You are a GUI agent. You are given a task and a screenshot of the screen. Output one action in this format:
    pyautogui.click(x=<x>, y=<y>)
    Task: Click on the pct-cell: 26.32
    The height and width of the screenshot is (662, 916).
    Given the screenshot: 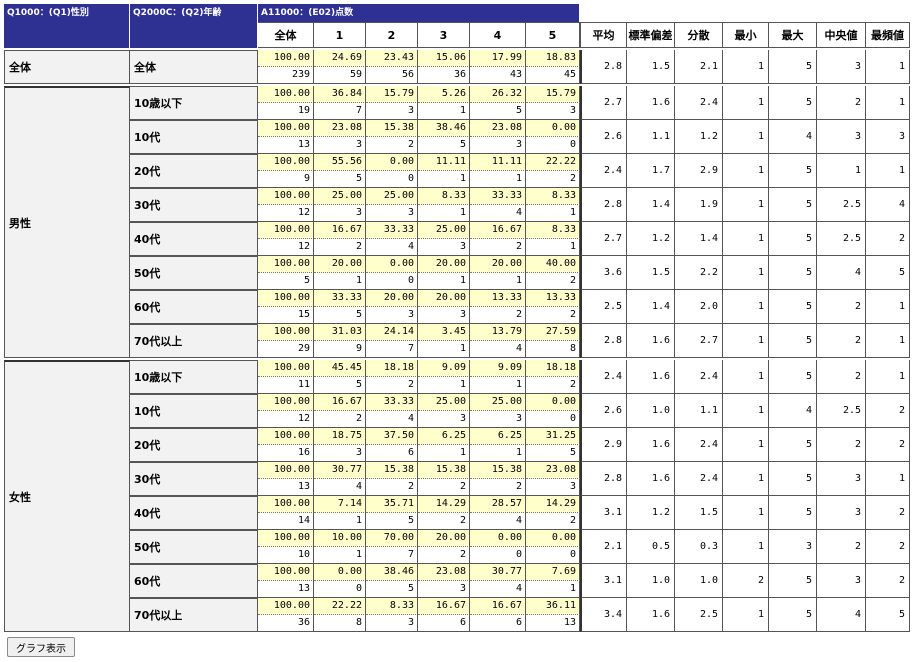 What is the action you would take?
    pyautogui.click(x=498, y=94)
    